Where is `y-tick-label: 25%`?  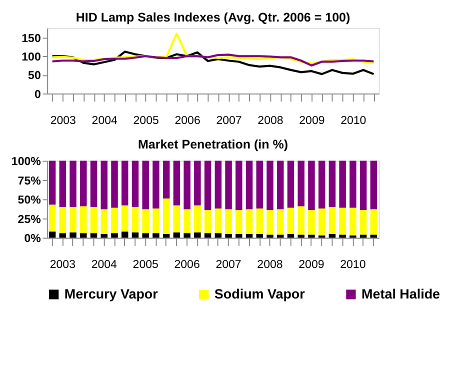 y-tick-label: 25% is located at coordinates (29, 220).